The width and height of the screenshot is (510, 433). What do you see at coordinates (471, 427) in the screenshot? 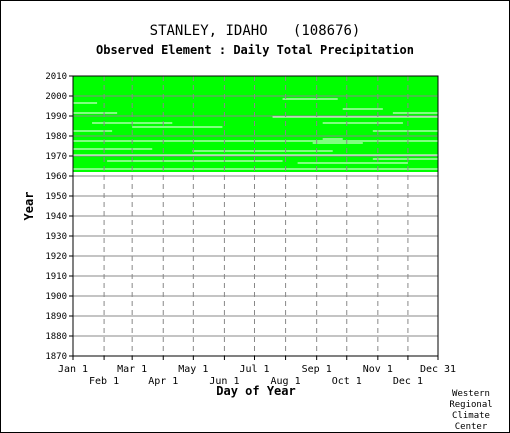
I see `credit-line: Center` at bounding box center [471, 427].